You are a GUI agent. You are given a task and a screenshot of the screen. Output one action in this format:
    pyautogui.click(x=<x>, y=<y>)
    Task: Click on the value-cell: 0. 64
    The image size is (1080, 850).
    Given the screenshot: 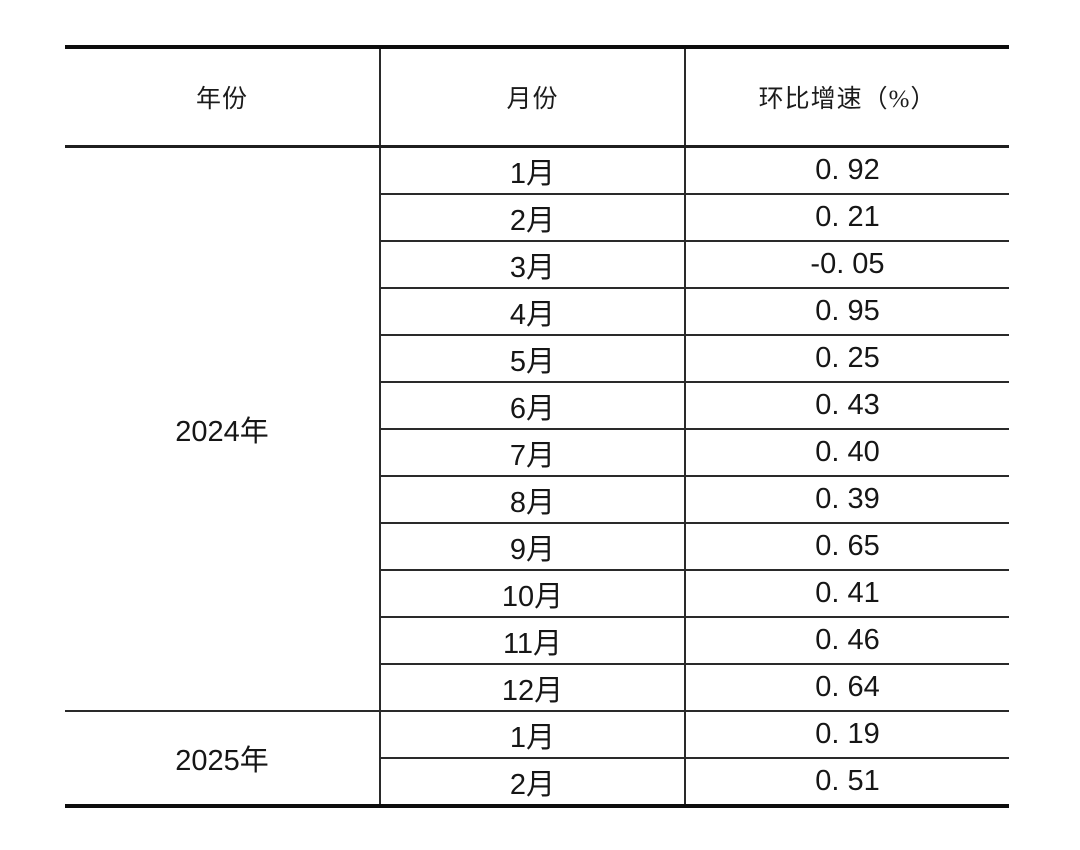 What is the action you would take?
    pyautogui.click(x=847, y=688)
    